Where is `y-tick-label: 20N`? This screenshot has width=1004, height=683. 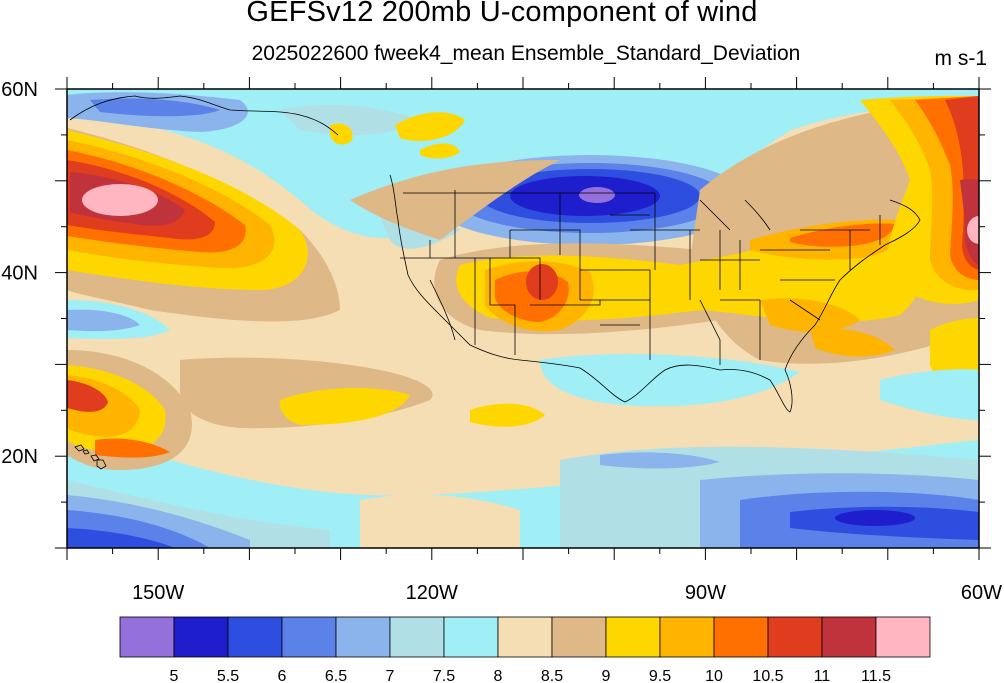
y-tick-label: 20N is located at coordinates (19, 457).